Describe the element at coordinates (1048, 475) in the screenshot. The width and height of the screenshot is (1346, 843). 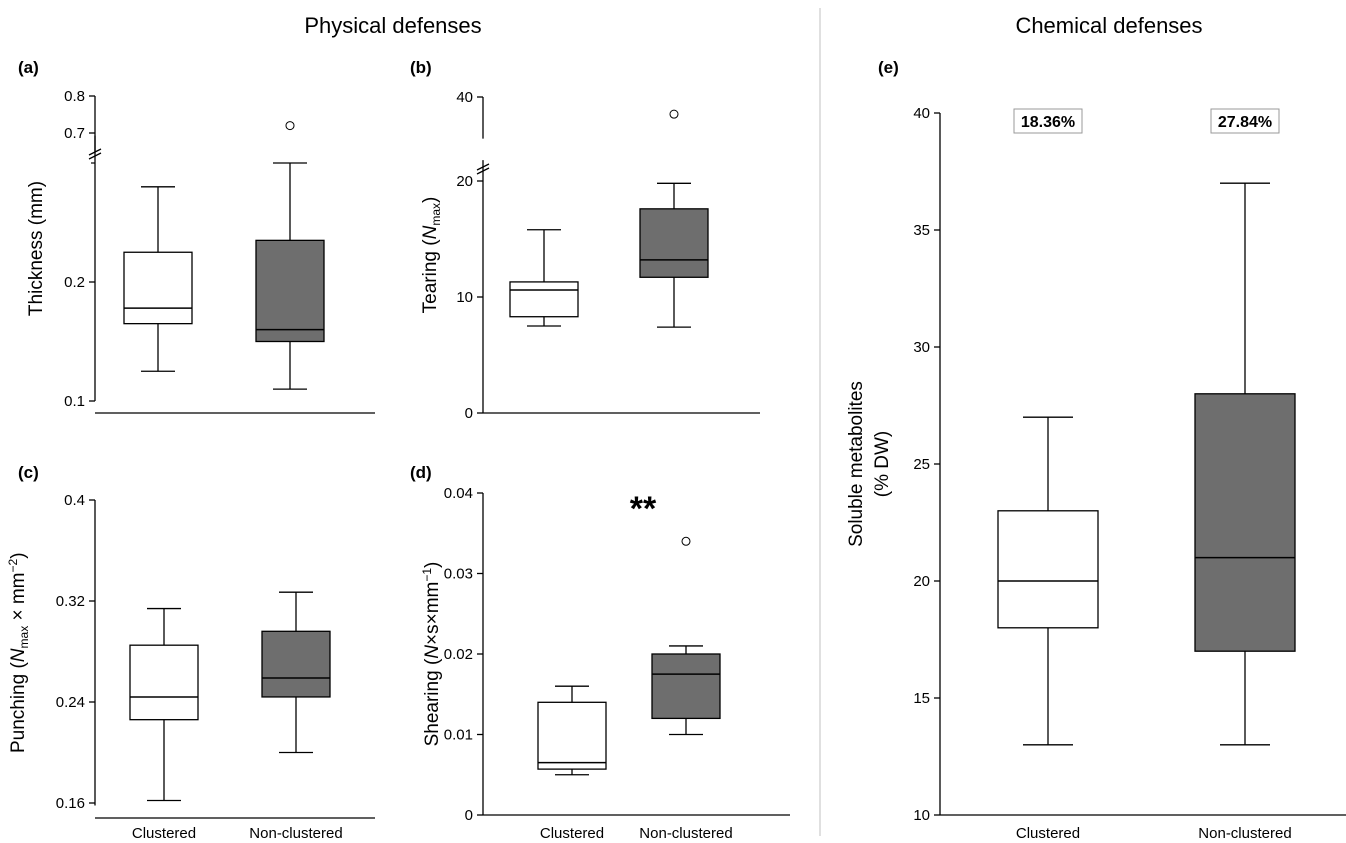
I see `box-clustered: Clustered 18.36%` at that location.